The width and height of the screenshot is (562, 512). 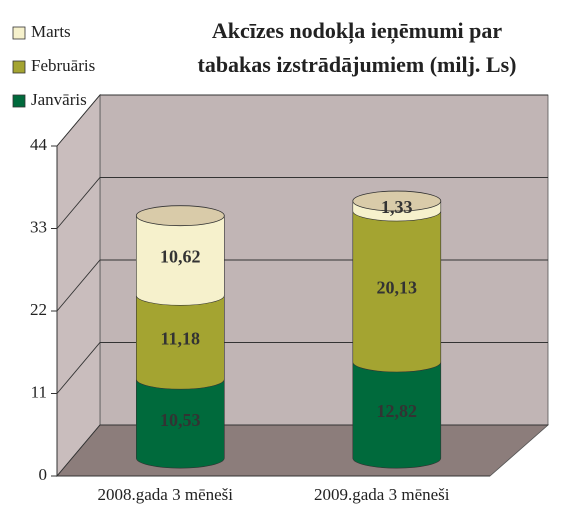 What do you see at coordinates (397, 288) in the screenshot?
I see `value-label: 20,13` at bounding box center [397, 288].